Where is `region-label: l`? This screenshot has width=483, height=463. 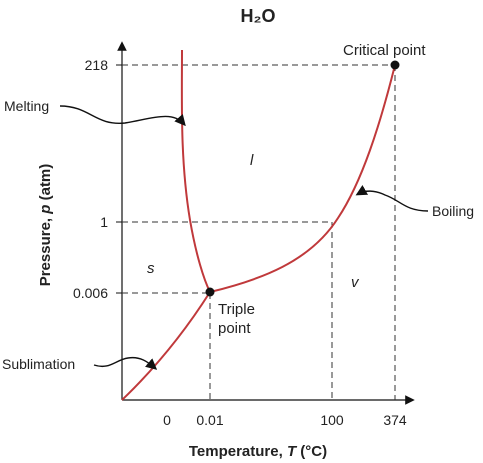 region-label: l is located at coordinates (252, 160).